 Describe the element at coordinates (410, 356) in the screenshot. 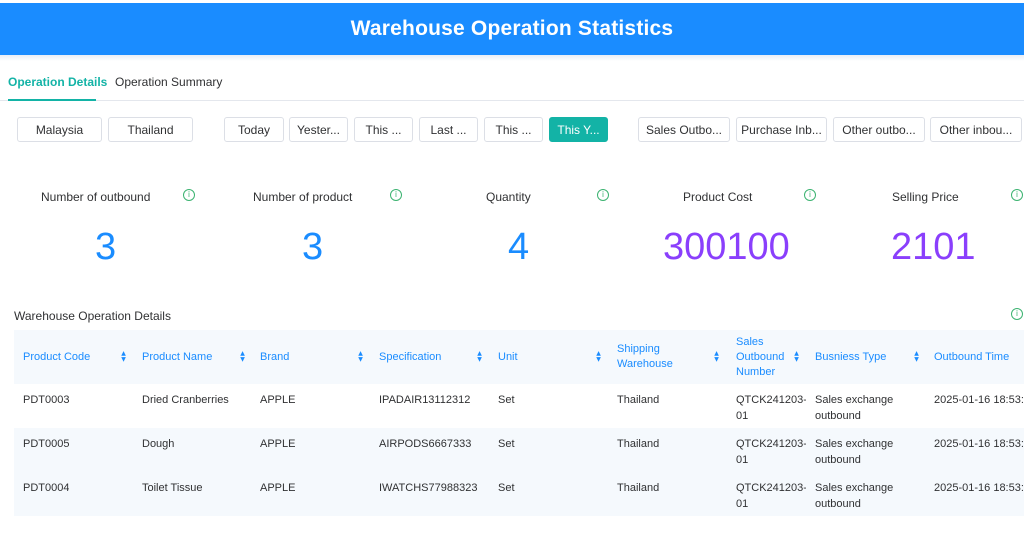

I see `column-header-specification: Specification` at that location.